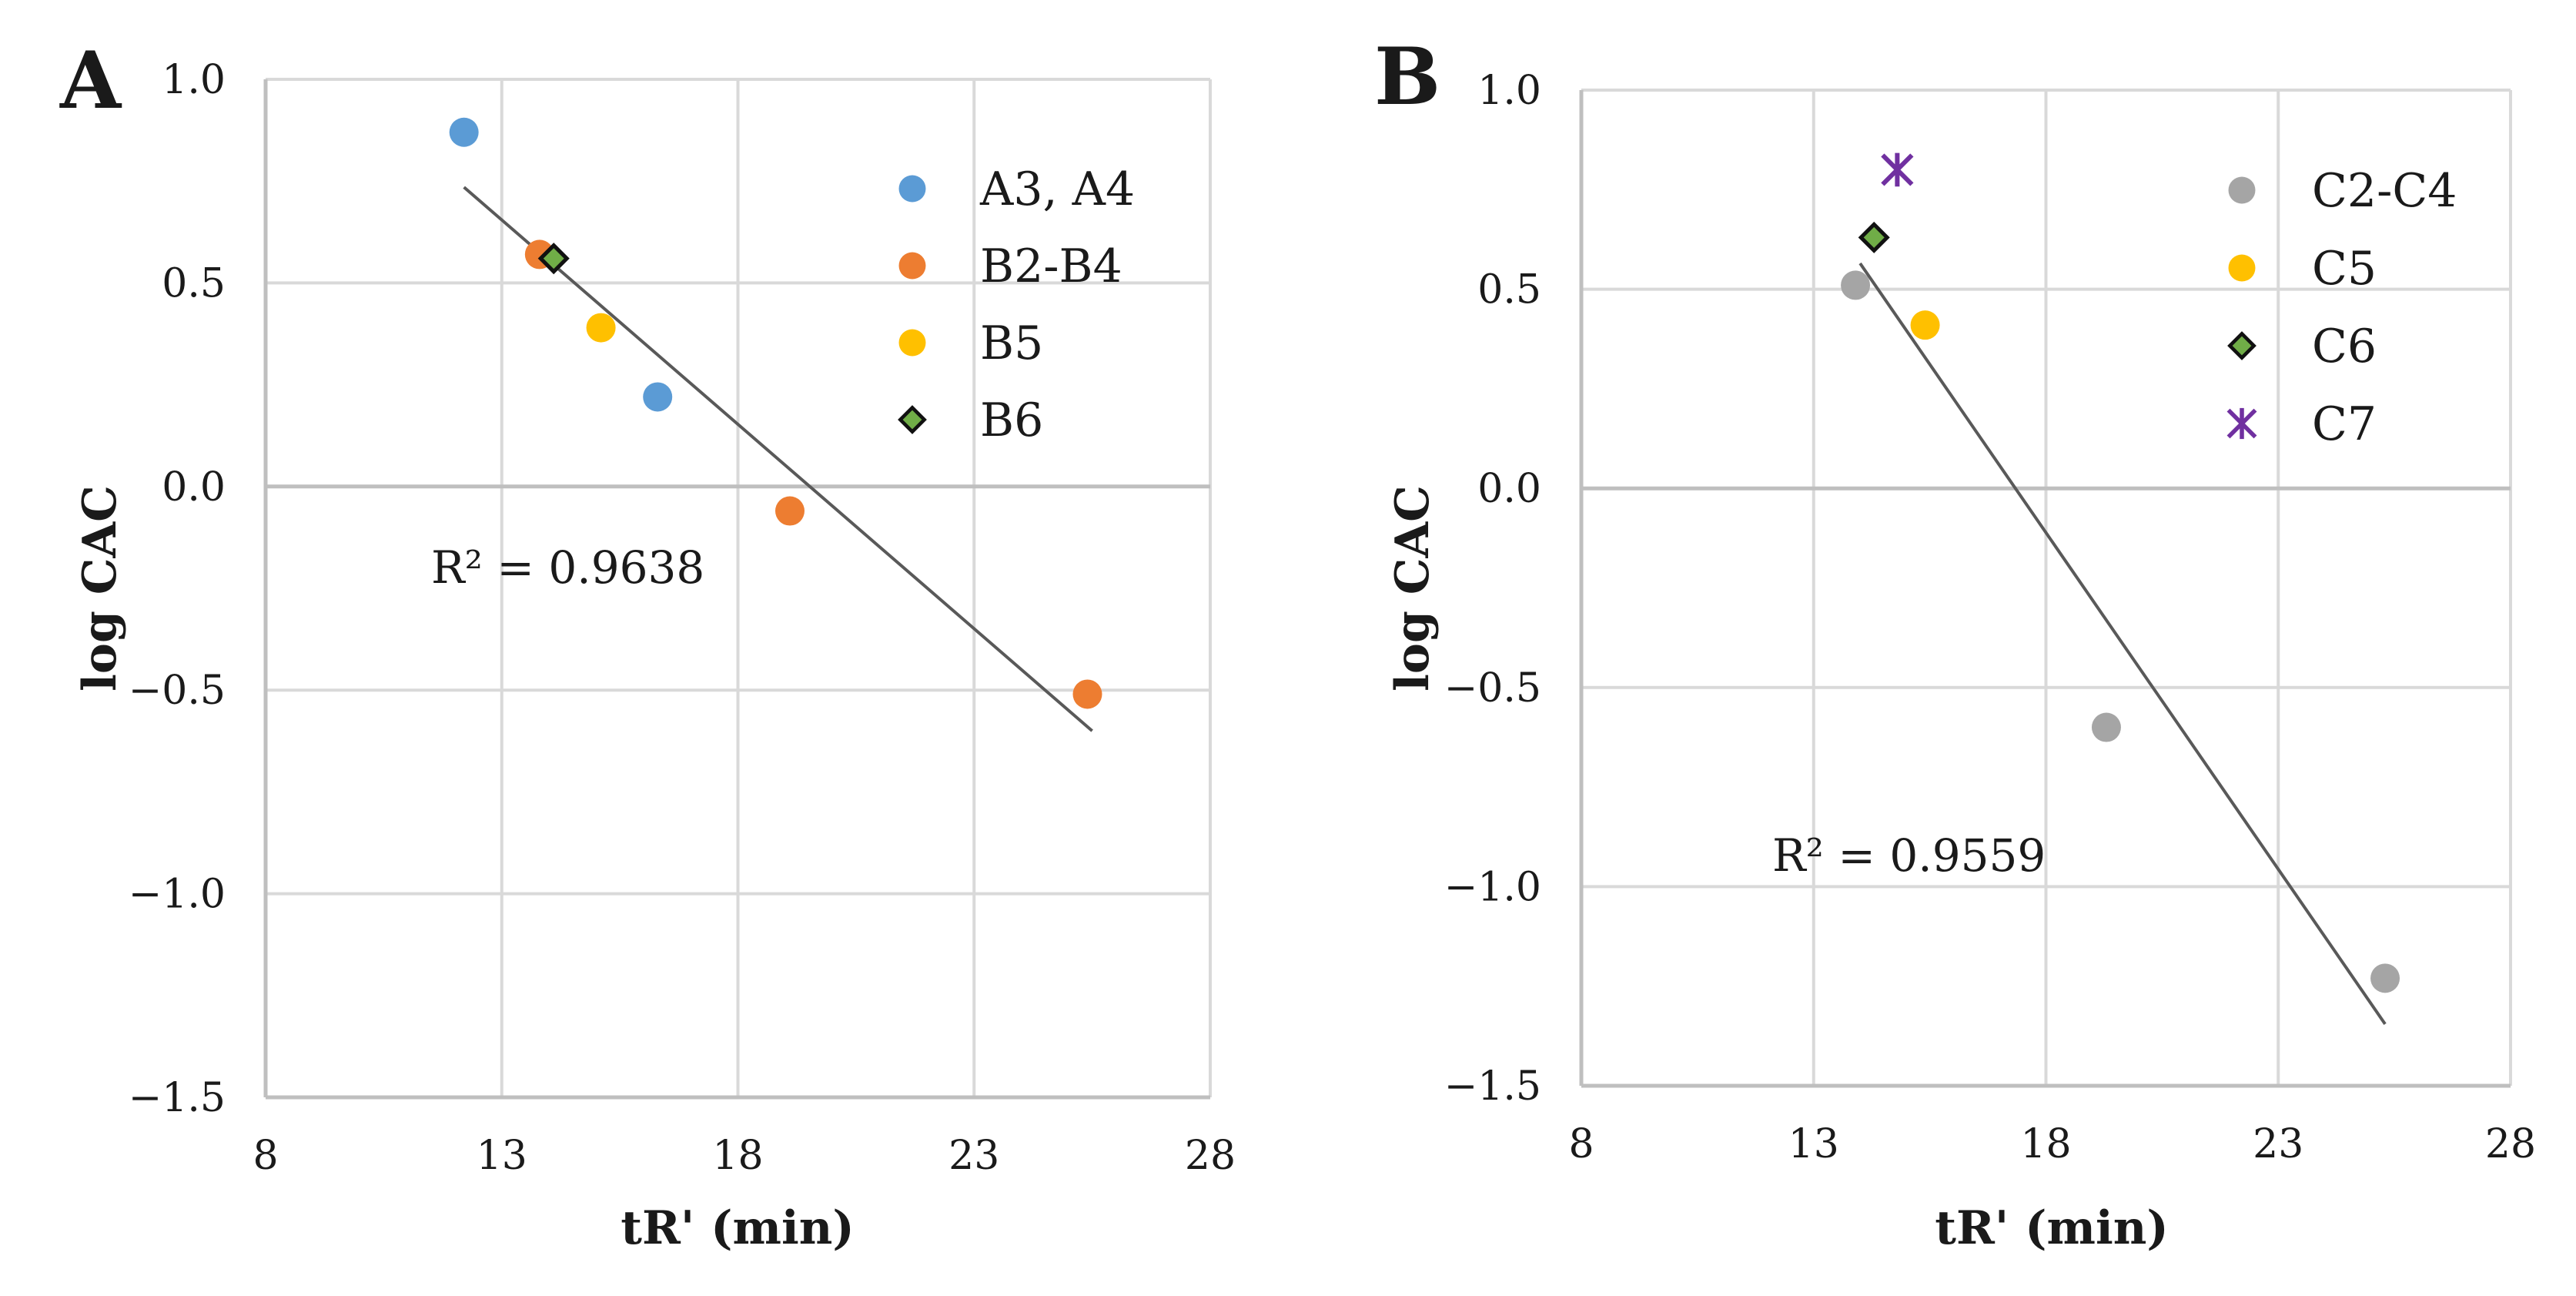 This screenshot has height=1296, width=2576. I want to click on panel-a-trendline, so click(778, 459).